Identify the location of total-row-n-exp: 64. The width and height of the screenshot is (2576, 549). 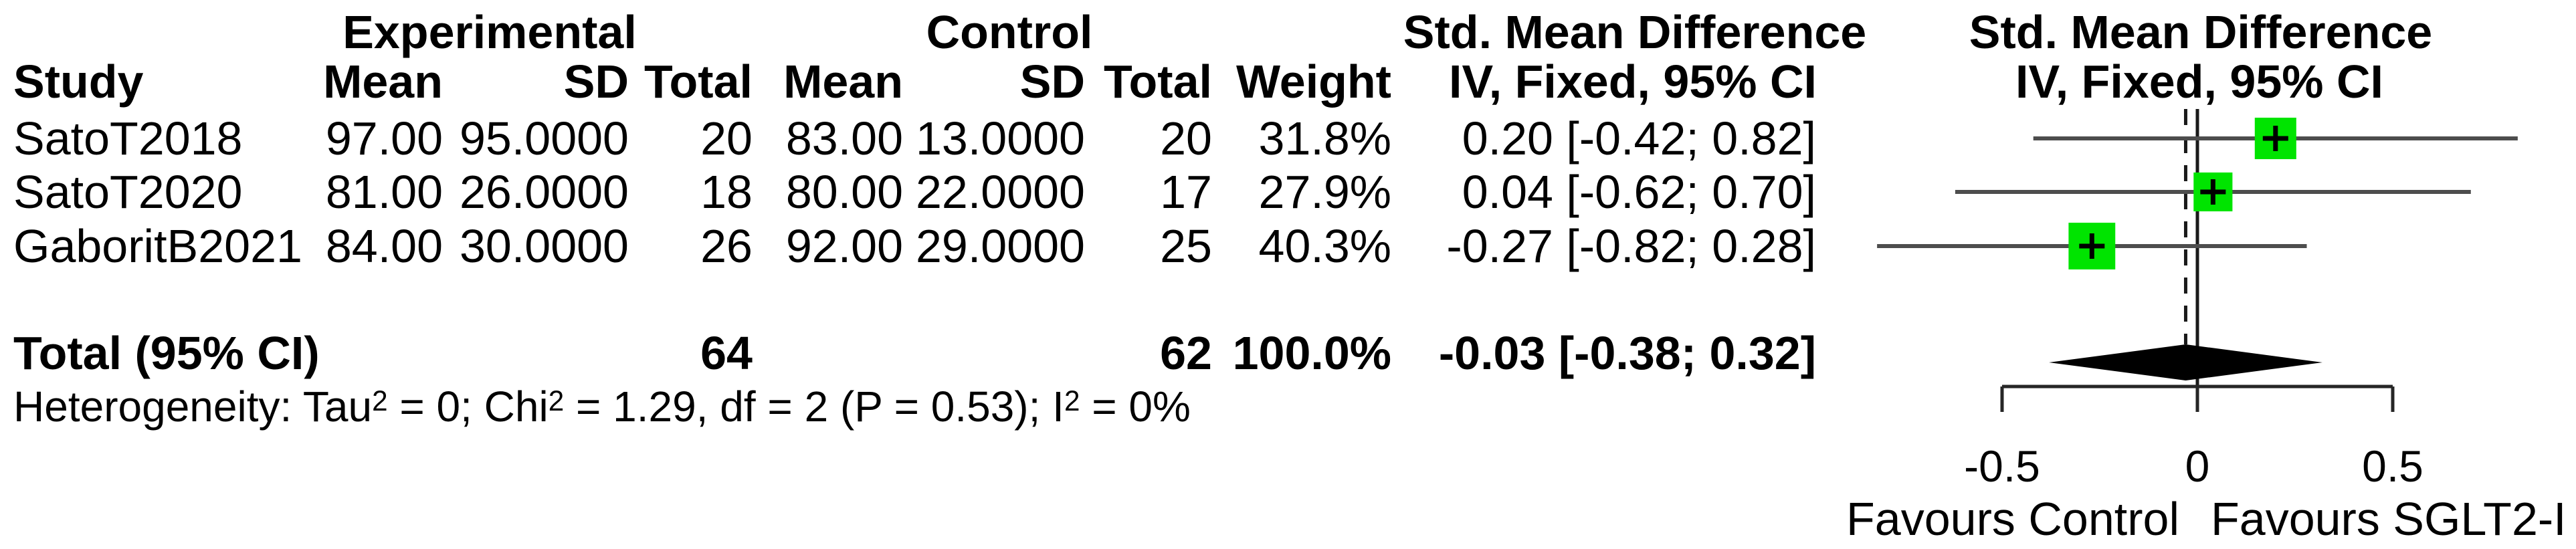
(726, 353).